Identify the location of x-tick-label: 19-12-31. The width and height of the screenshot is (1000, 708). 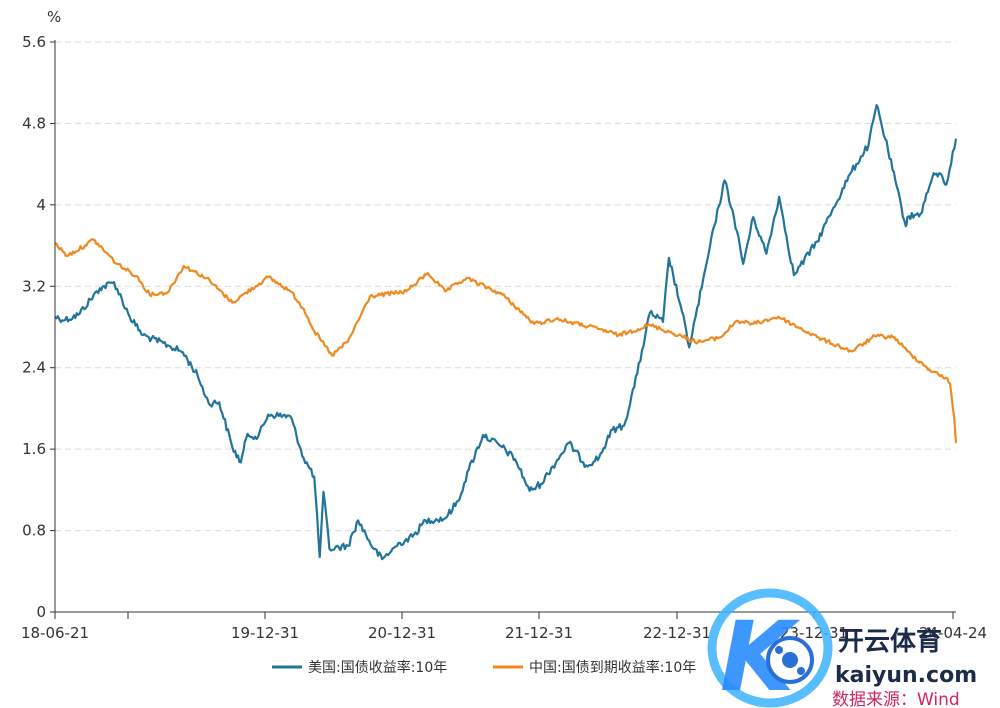
(265, 633).